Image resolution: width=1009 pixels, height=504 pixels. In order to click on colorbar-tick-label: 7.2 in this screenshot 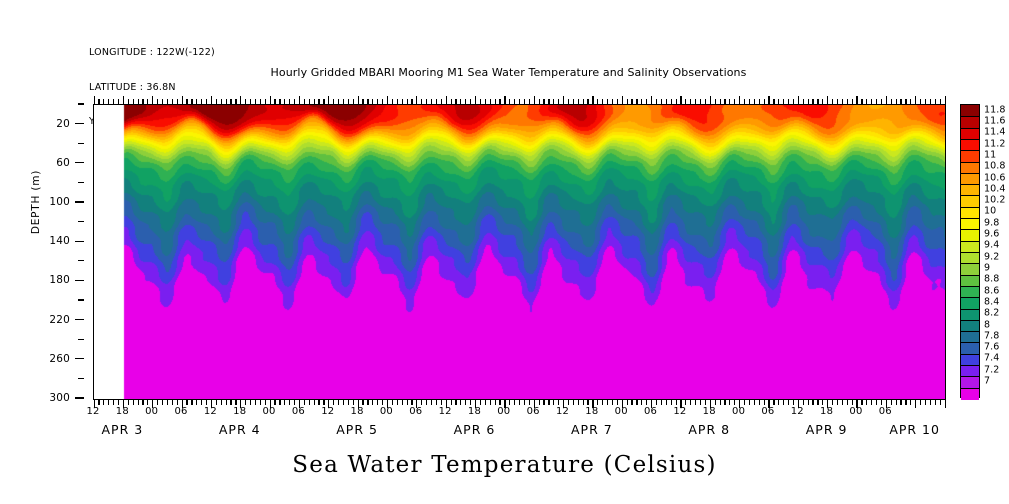, I will do `click(992, 370)`.